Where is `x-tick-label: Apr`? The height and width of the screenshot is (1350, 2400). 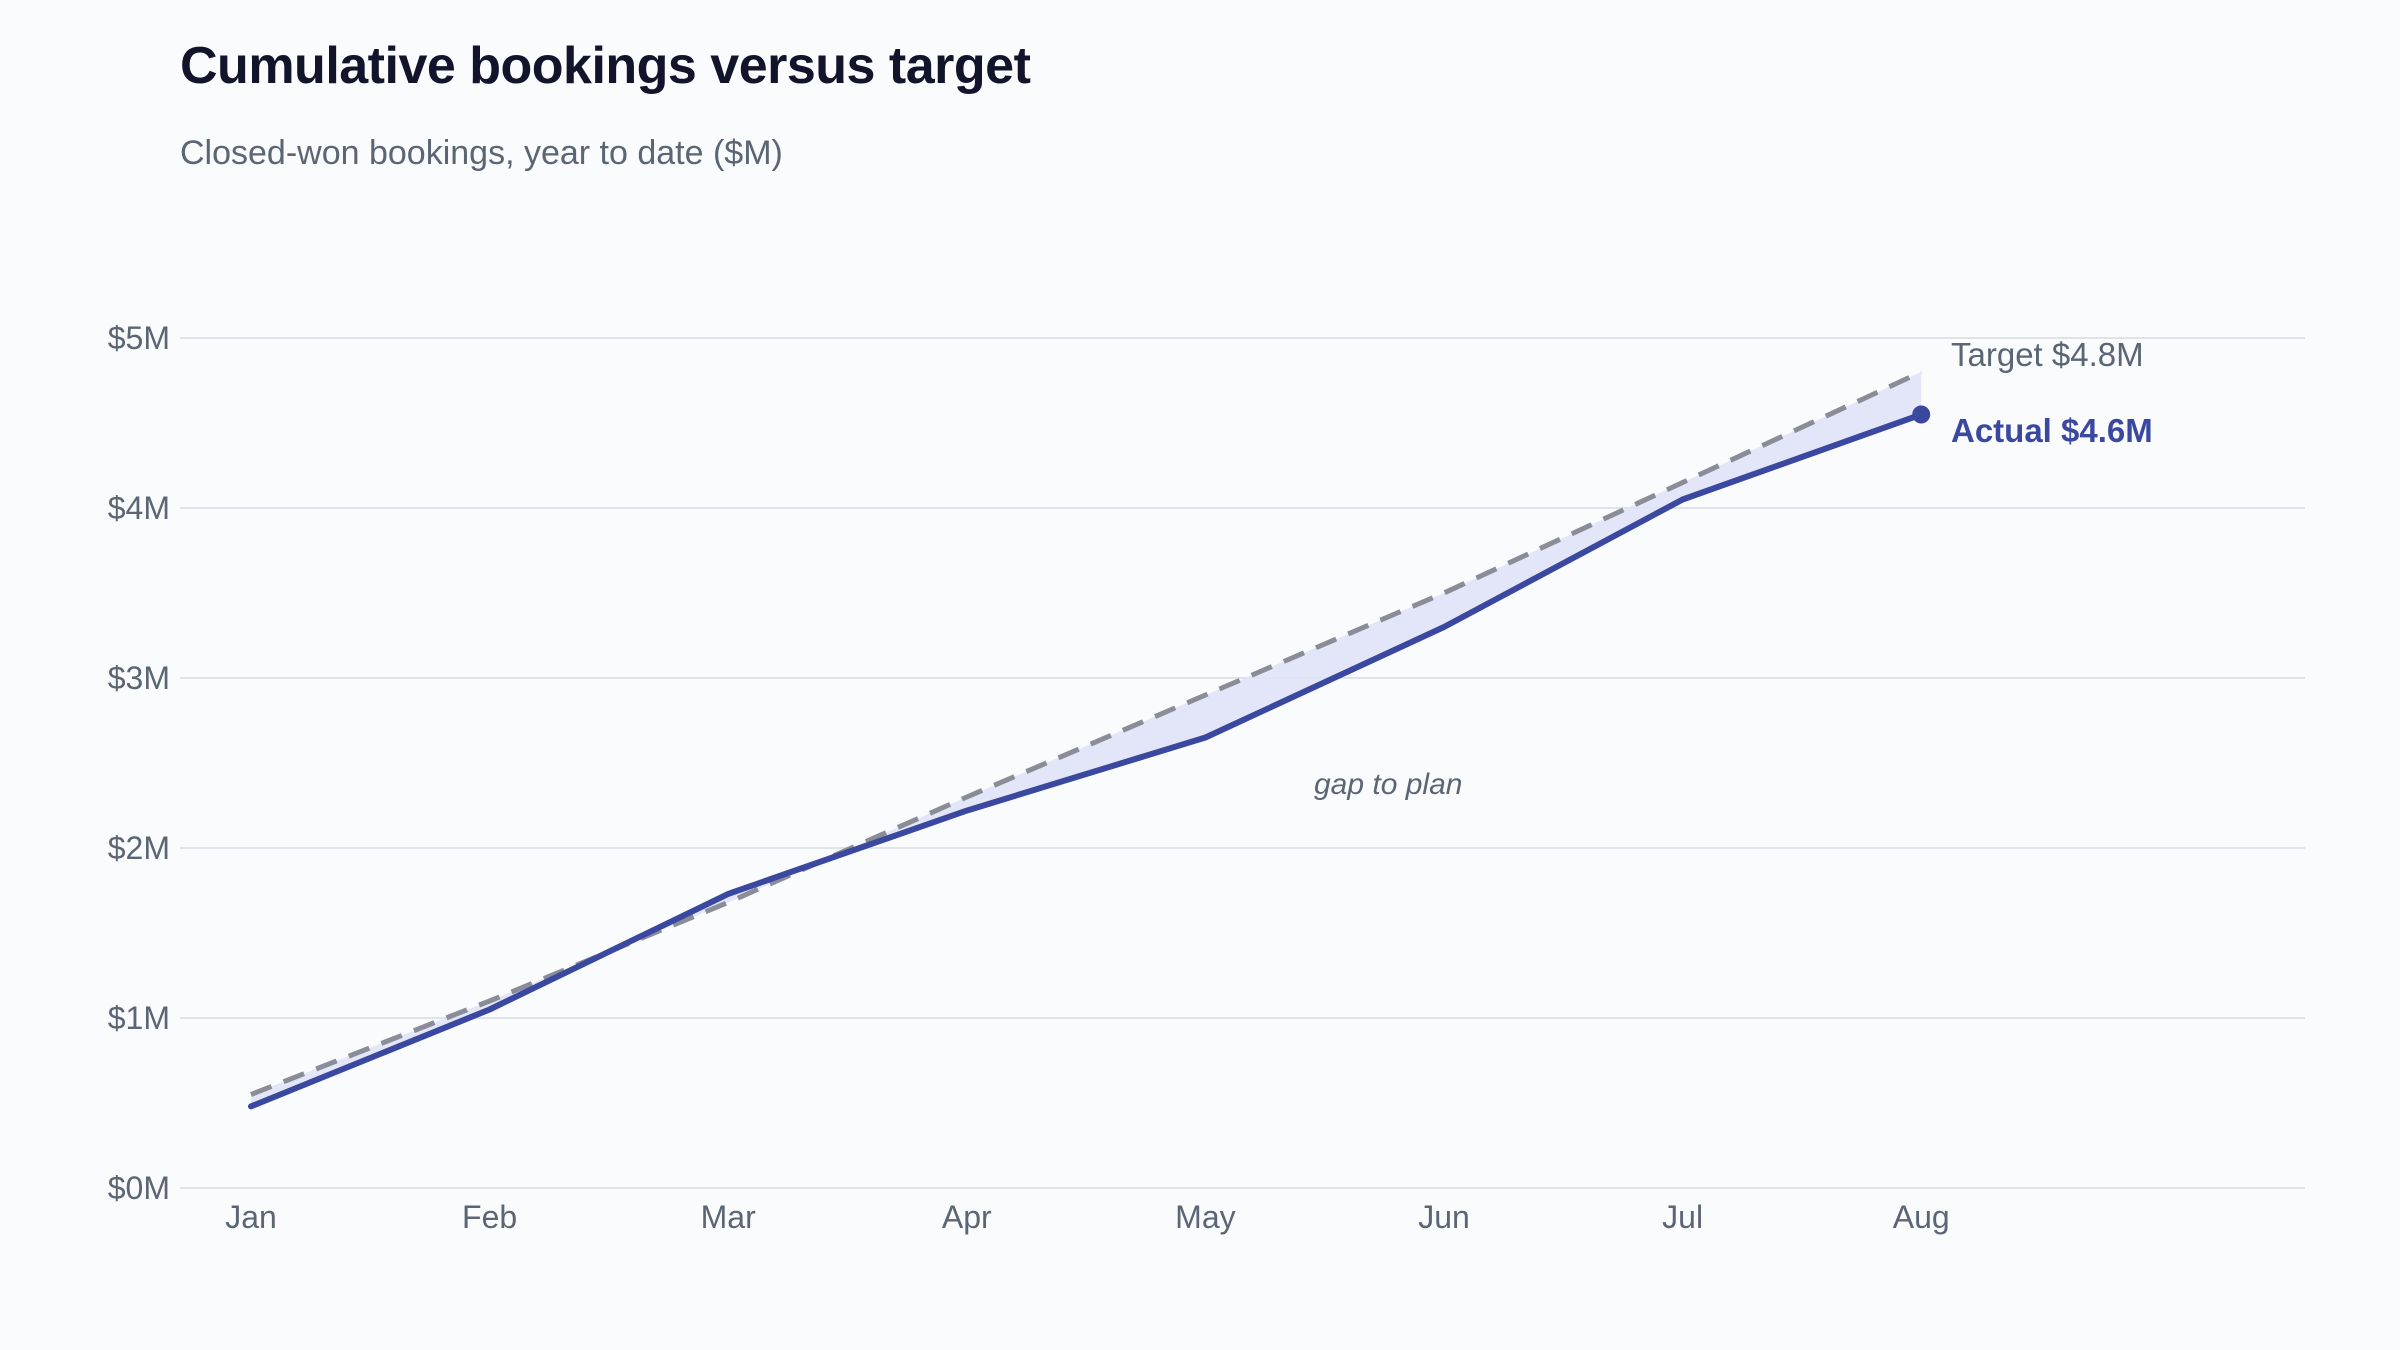 x-tick-label: Apr is located at coordinates (967, 1217).